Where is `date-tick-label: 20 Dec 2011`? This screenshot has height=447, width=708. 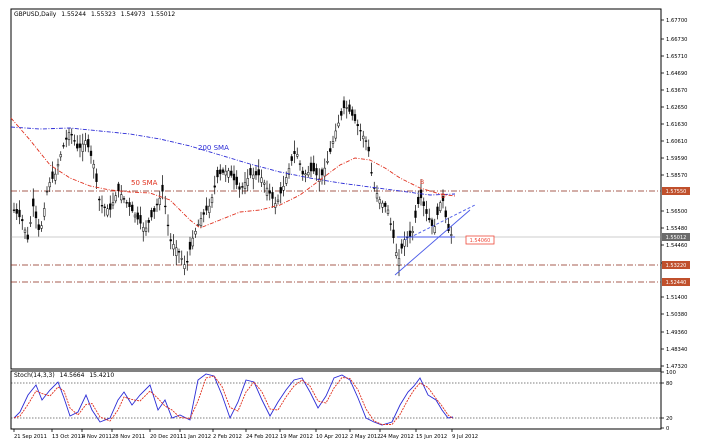 date-tick-label: 20 Dec 2011 is located at coordinates (166, 437).